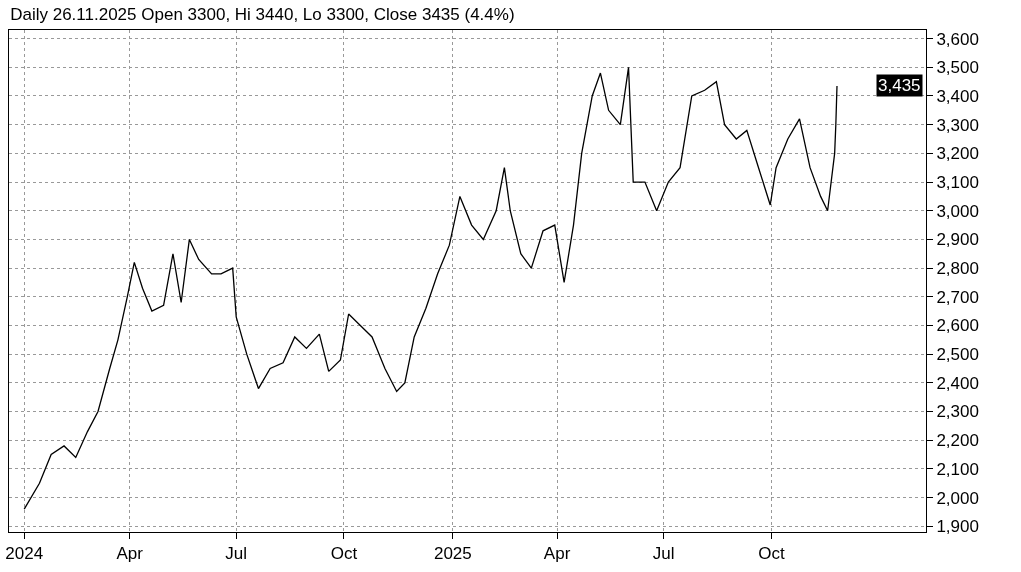 This screenshot has width=1021, height=572. Describe the element at coordinates (957, 297) in the screenshot. I see `y-tick-label: 2,700` at that location.